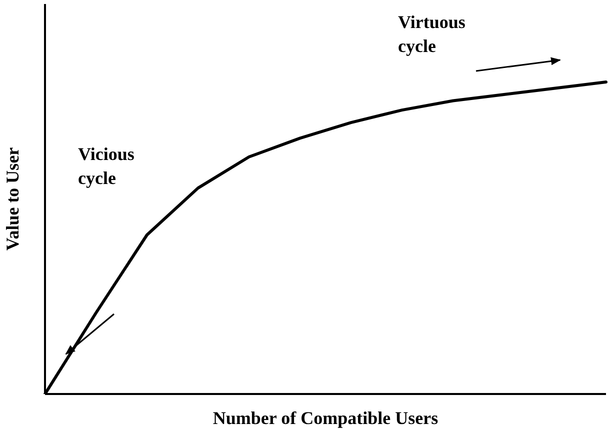 The height and width of the screenshot is (430, 608). Describe the element at coordinates (107, 166) in the screenshot. I see `annotation: Vicious cycle` at that location.